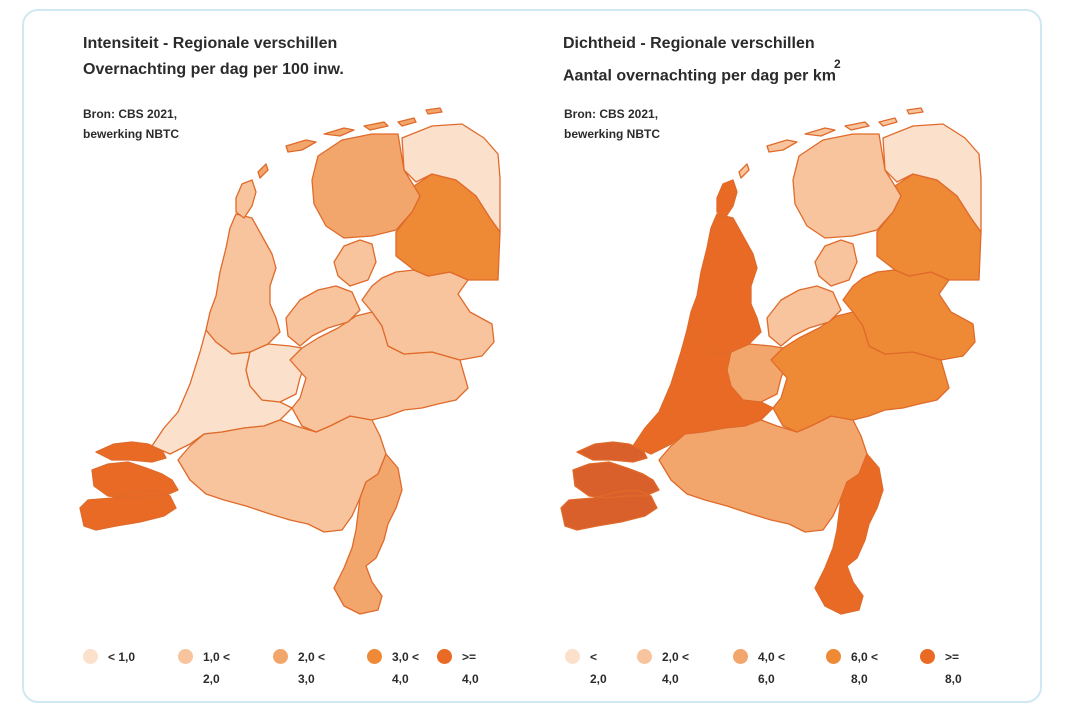 The image size is (1067, 727). What do you see at coordinates (306, 679) in the screenshot?
I see `legend-label-line2: 3,0` at bounding box center [306, 679].